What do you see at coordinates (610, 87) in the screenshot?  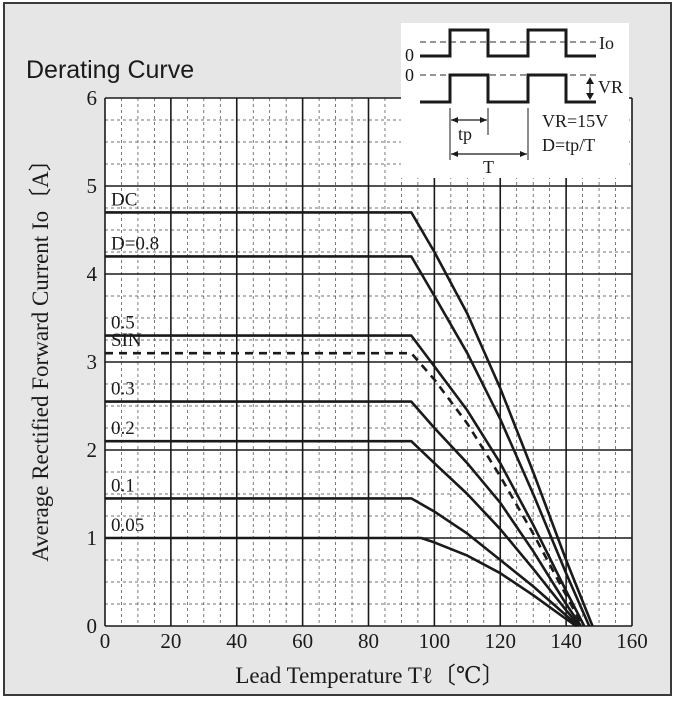 I see `inset-vr-label: VR` at bounding box center [610, 87].